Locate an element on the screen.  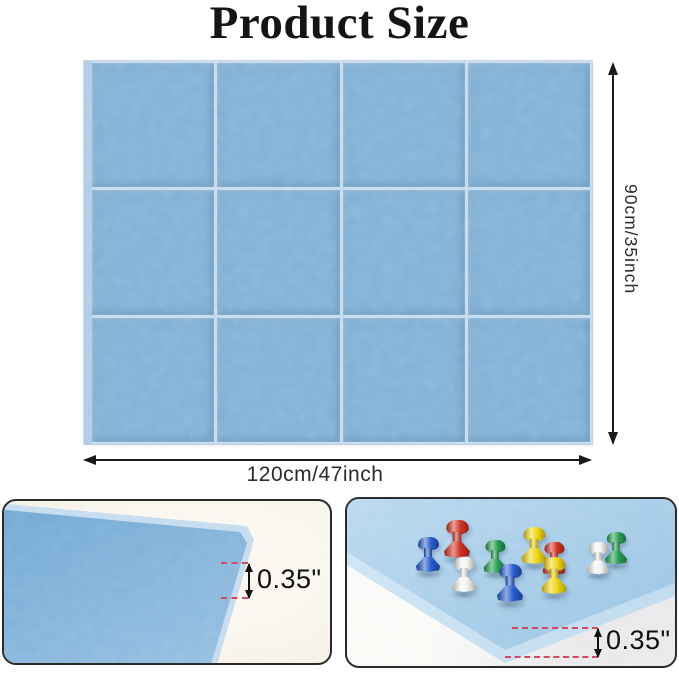
push-pin-red is located at coordinates (457, 542).